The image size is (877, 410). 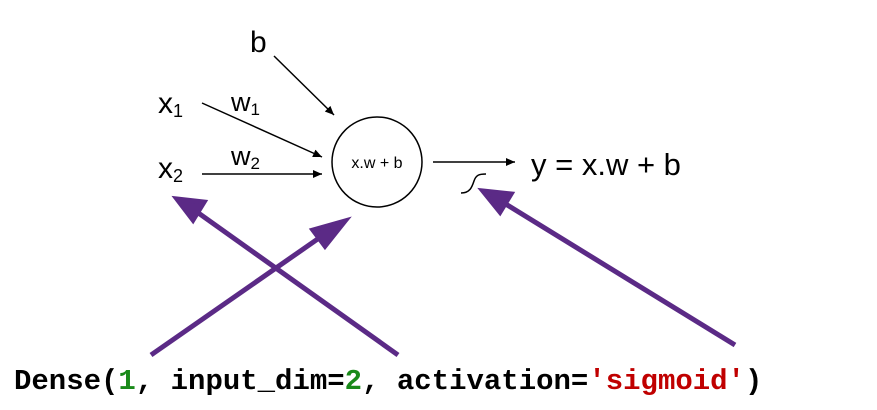 I want to click on input-dim-arrow, so click(x=297, y=283).